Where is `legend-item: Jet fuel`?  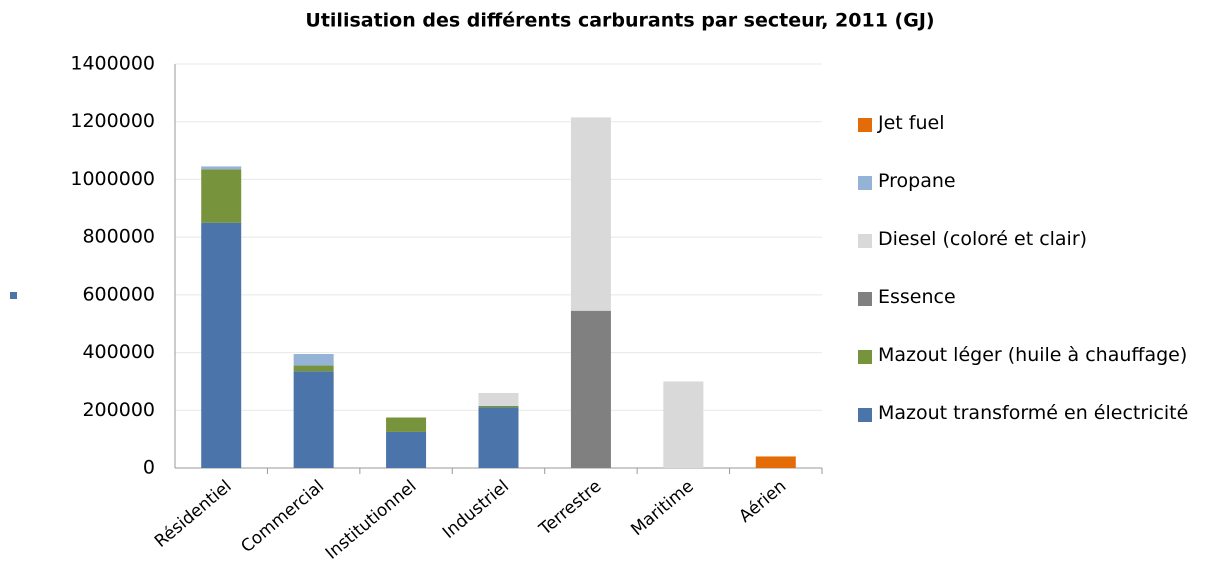 legend-item: Jet fuel is located at coordinates (1030, 141).